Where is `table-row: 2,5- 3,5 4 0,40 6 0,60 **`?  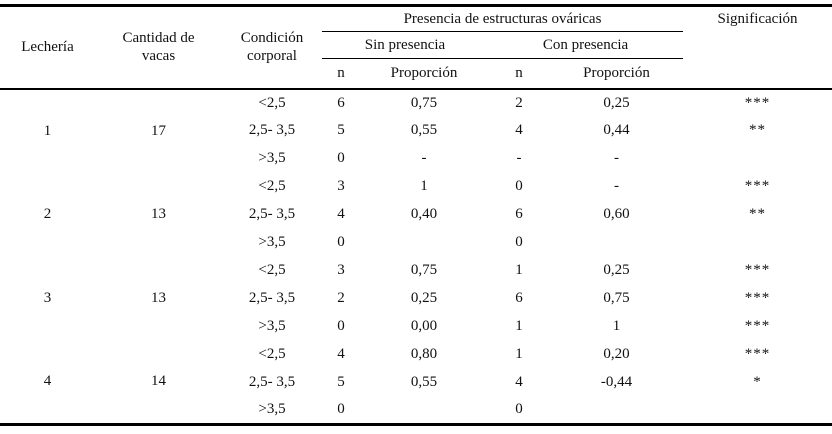
table-row: 2,5- 3,5 4 0,40 6 0,60 ** is located at coordinates (416, 215).